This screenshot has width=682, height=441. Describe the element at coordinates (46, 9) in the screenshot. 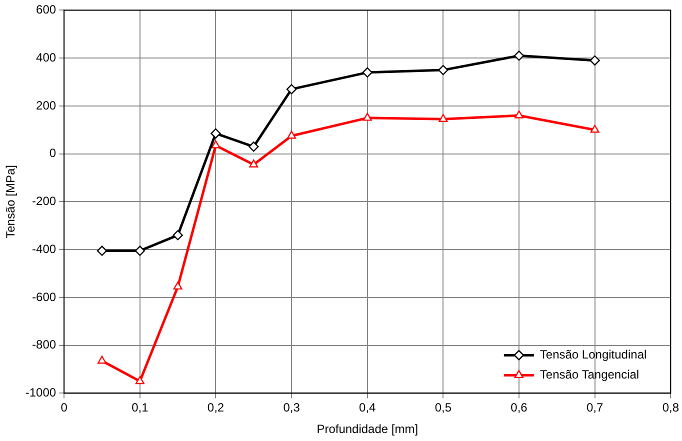

I see `y-tick-label: 600` at that location.